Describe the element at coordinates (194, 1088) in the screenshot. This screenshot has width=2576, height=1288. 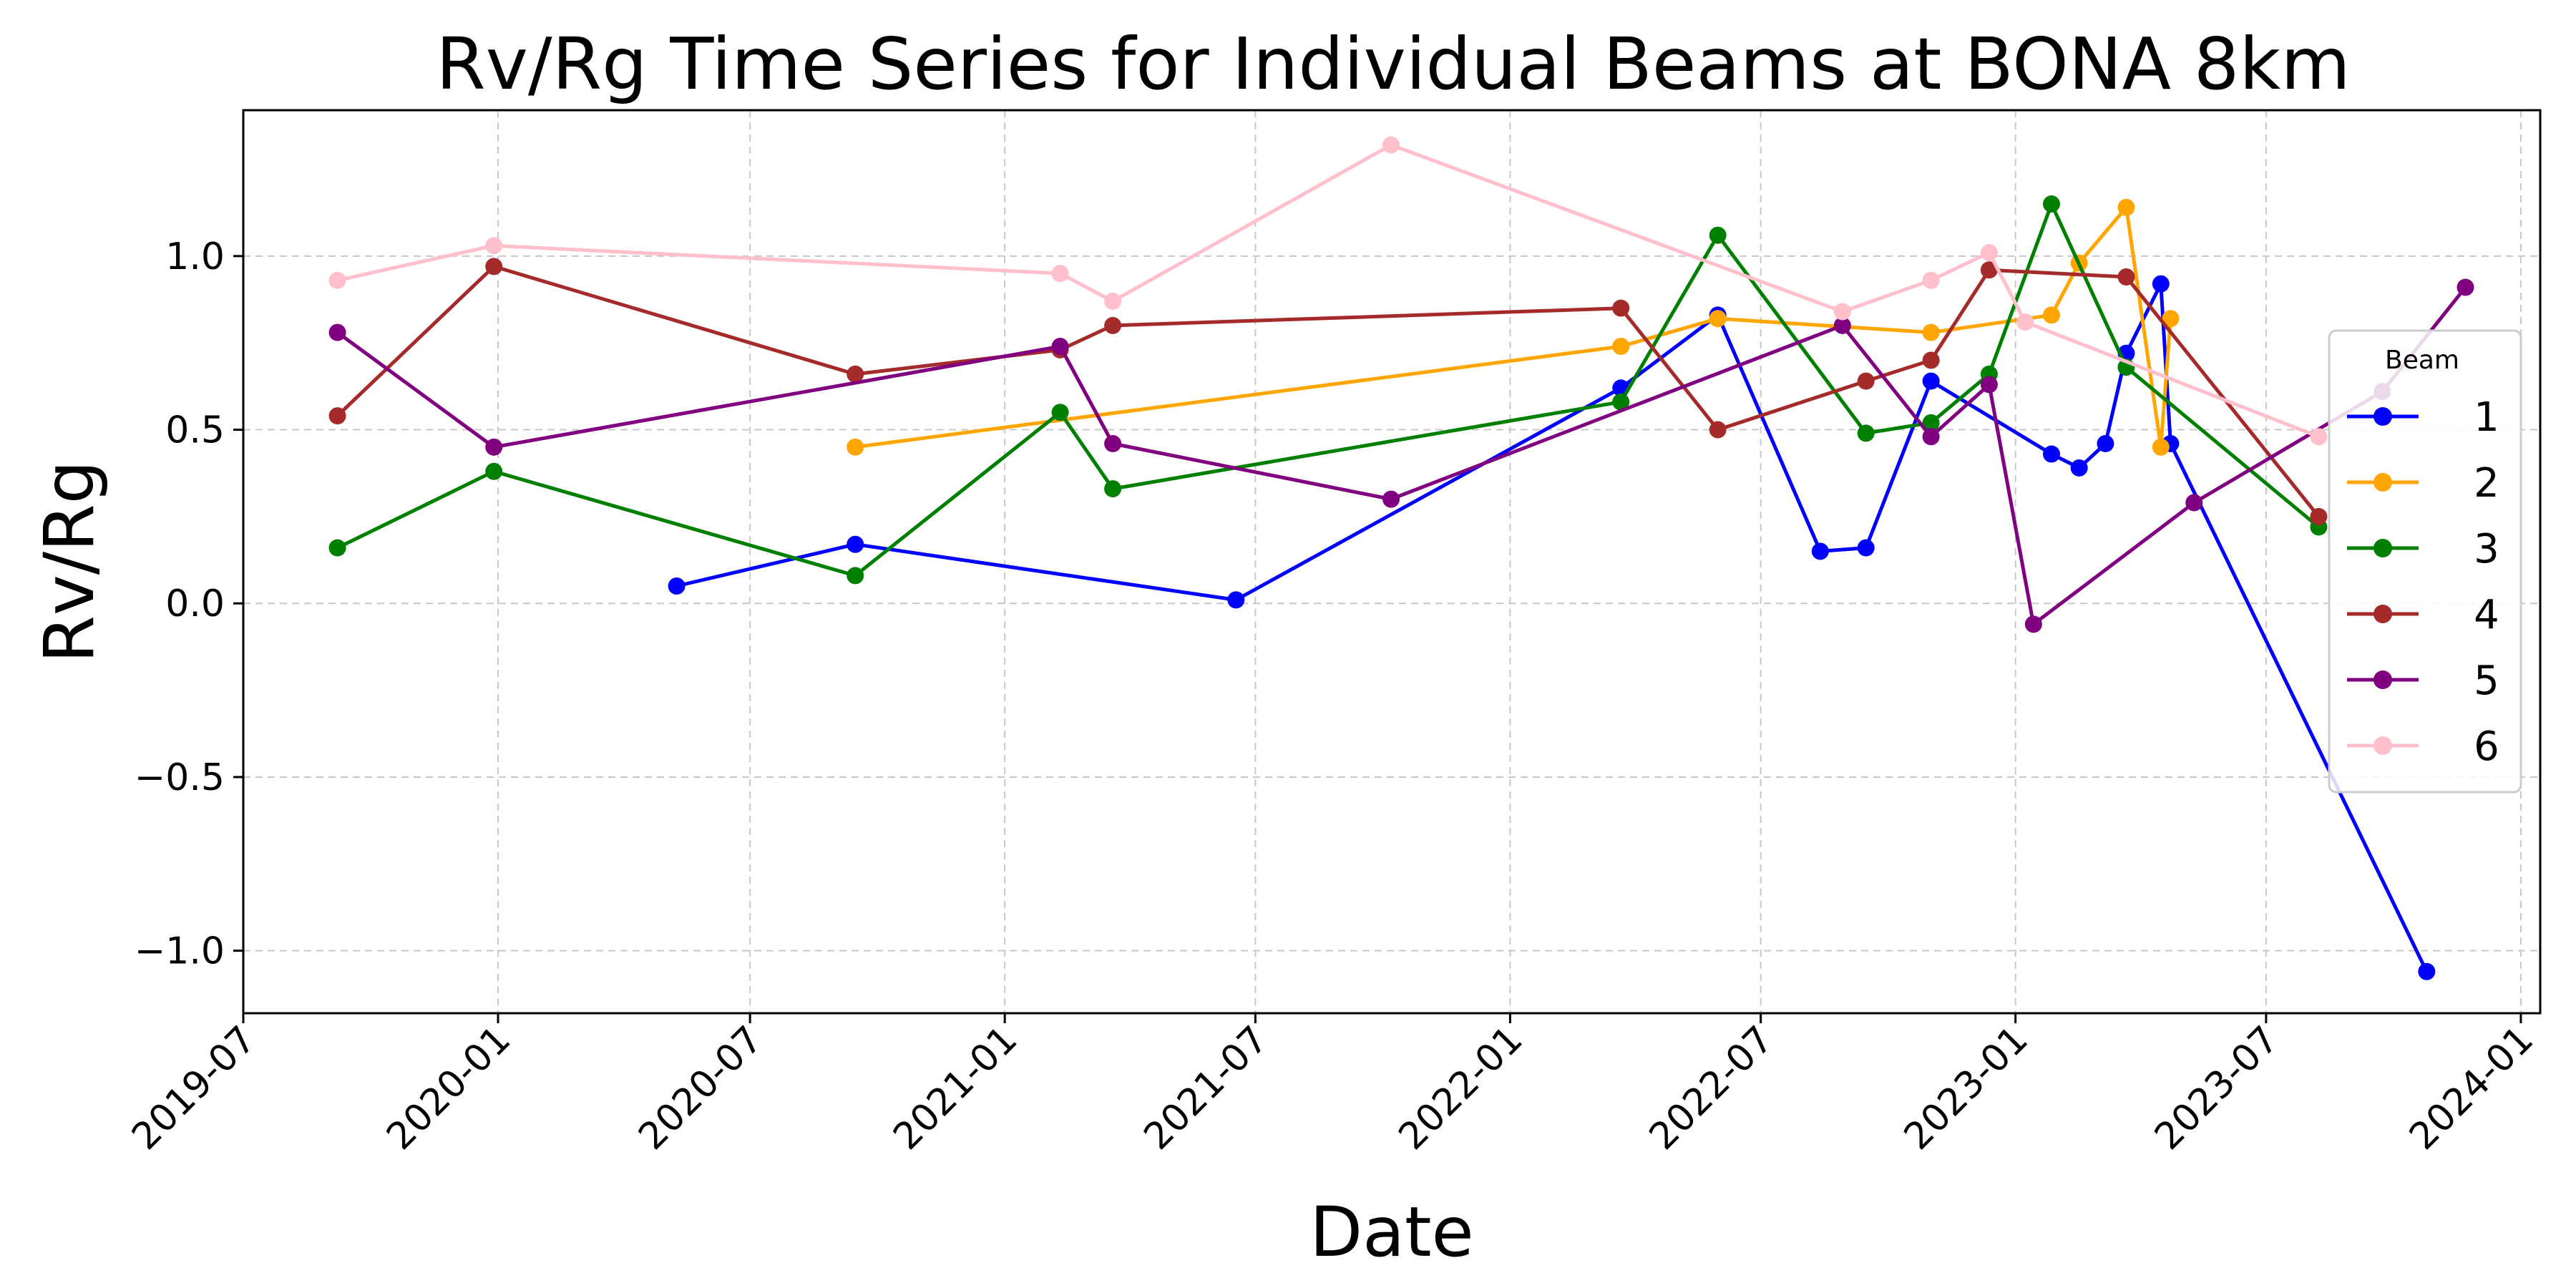
I see `x-tick-label: 2019-07` at that location.